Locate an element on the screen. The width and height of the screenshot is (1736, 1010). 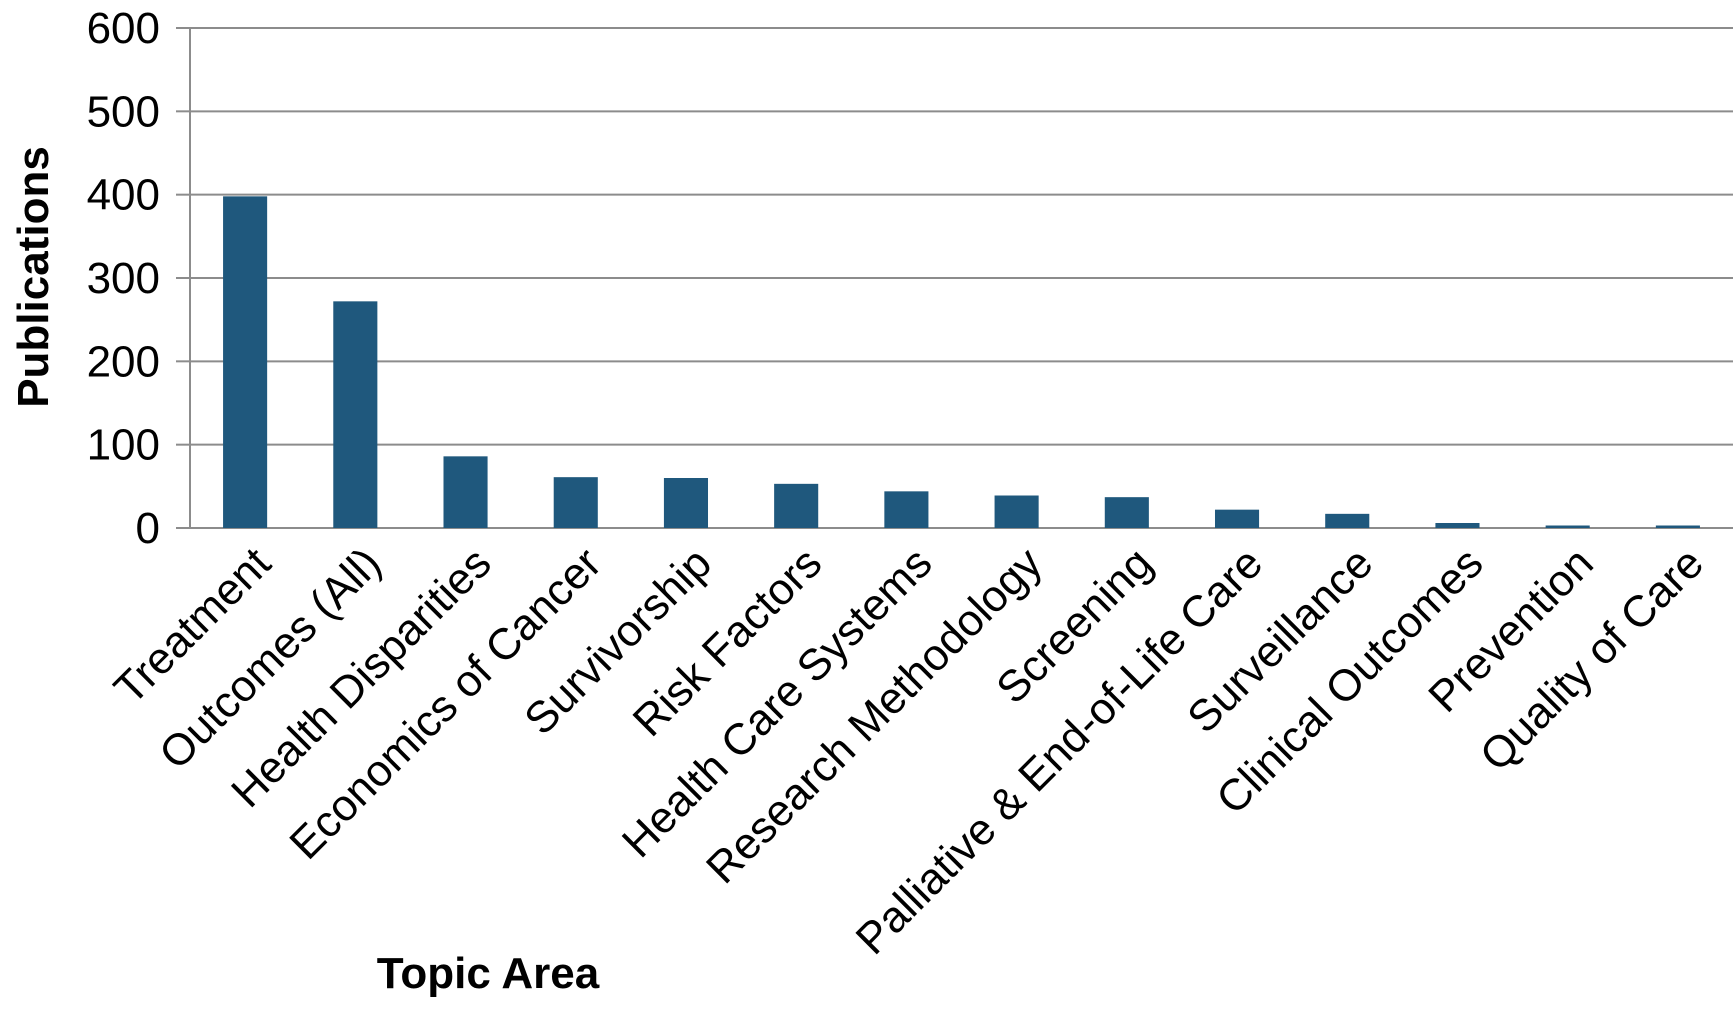
y-axis-title: Publications is located at coordinates (33, 277).